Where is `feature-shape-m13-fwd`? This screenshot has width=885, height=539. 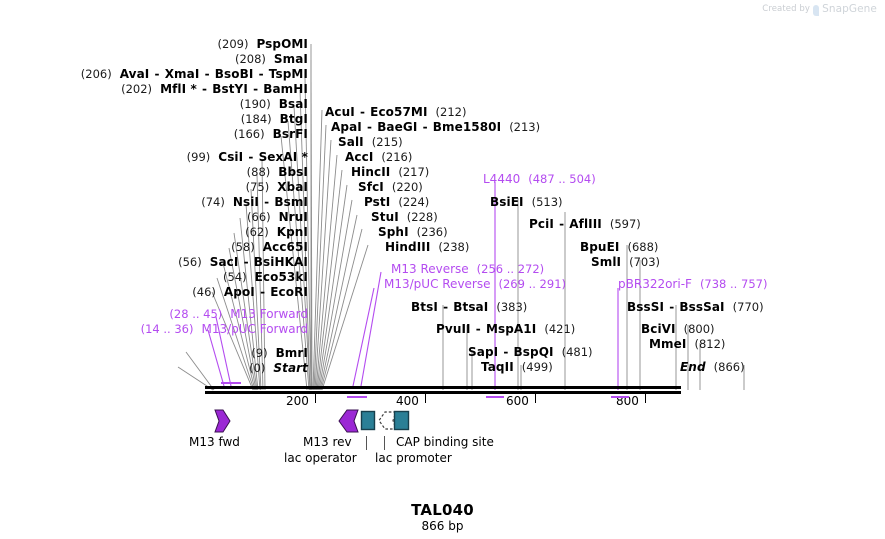 feature-shape-m13-fwd is located at coordinates (223, 422).